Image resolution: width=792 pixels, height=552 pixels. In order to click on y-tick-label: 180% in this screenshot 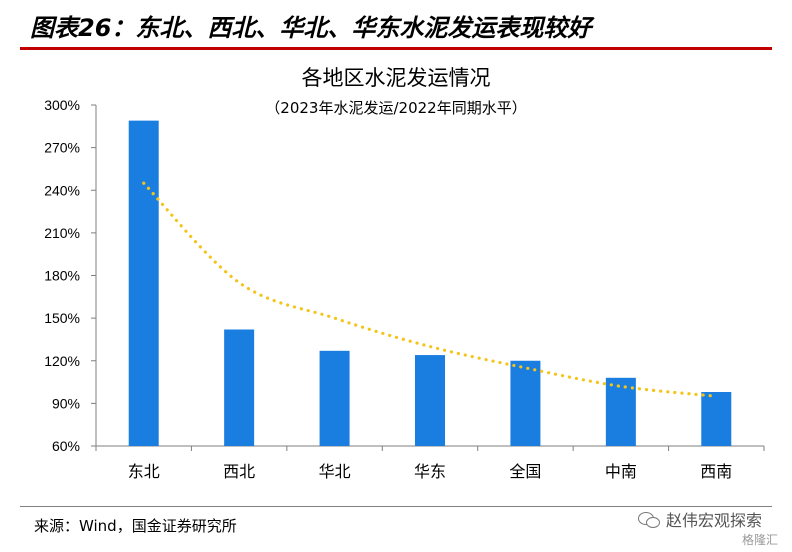, I will do `click(62, 276)`.